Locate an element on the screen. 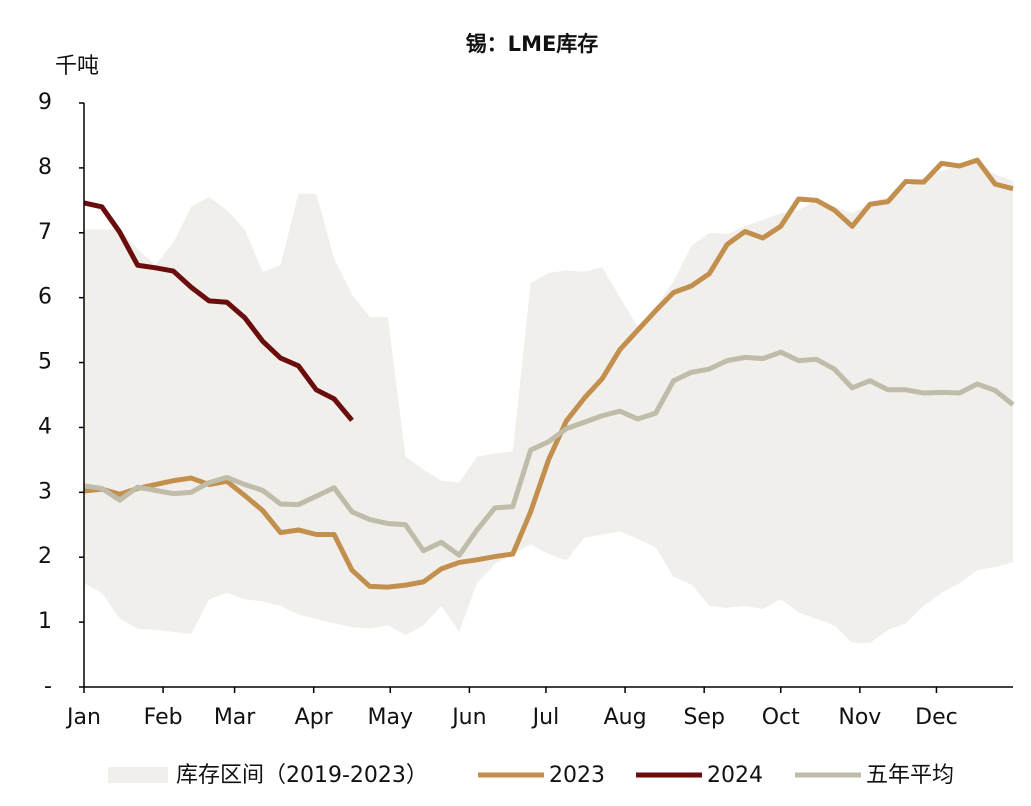  legend-swatch is located at coordinates (138, 775).